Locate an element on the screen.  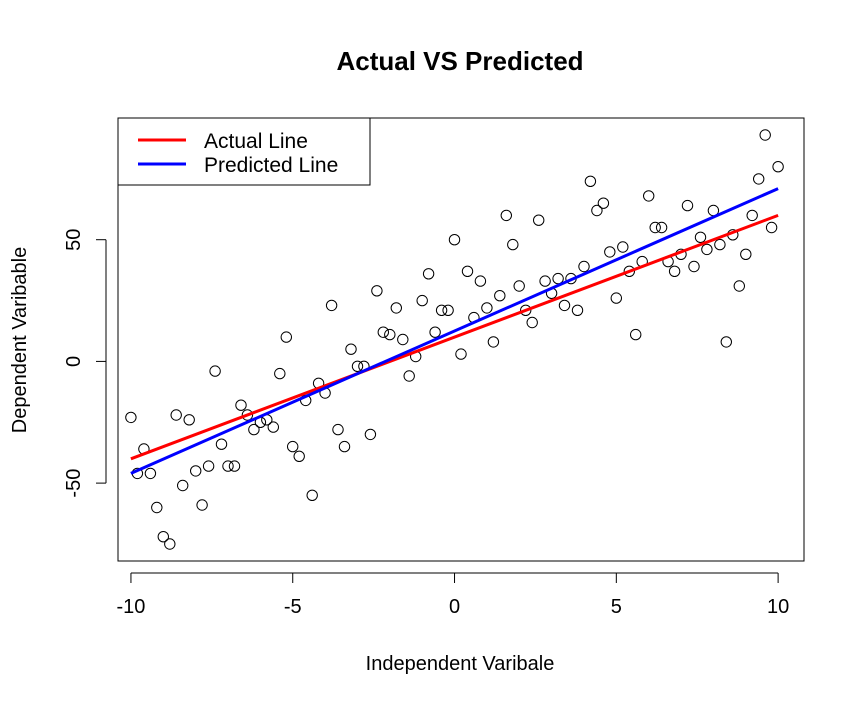
x-tick-label-1: -5 is located at coordinates (293, 607).